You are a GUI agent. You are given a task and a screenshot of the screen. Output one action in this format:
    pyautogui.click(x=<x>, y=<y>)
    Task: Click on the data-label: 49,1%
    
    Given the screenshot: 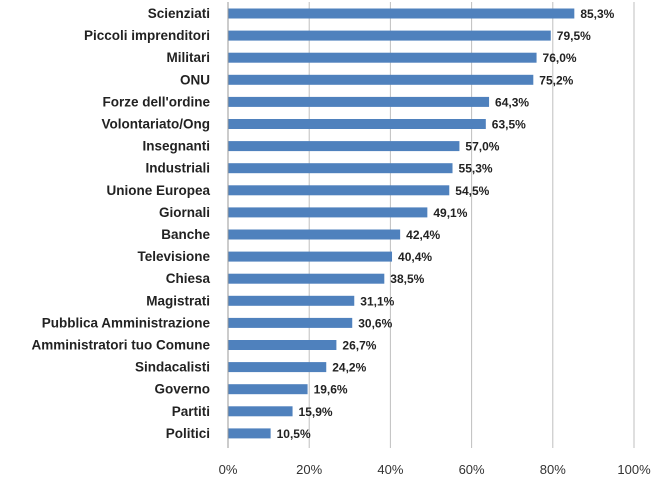 What is the action you would take?
    pyautogui.click(x=450, y=213)
    